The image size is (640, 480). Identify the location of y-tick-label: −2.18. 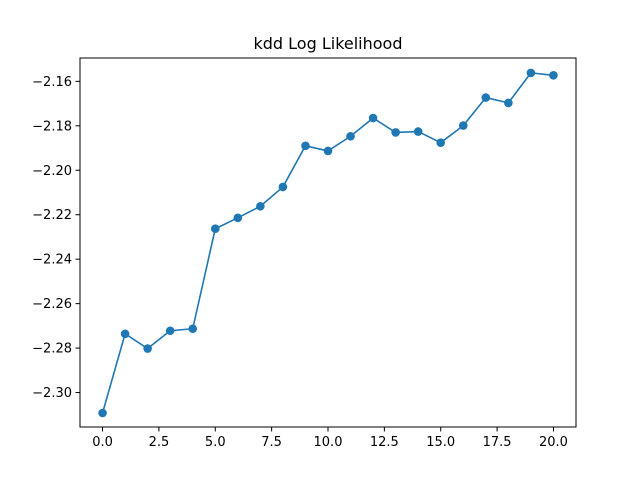
(52, 126).